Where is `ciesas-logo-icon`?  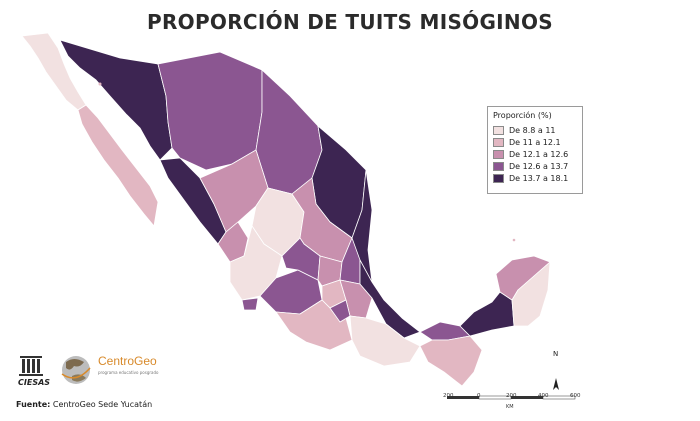
ciesas-logo-icon is located at coordinates (31, 366).